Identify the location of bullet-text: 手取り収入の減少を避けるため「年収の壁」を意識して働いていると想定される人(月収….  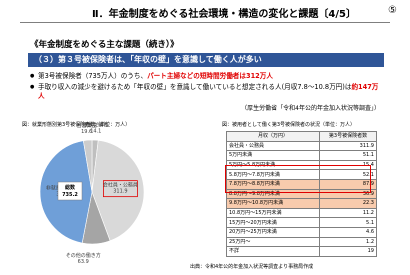
(195, 87).